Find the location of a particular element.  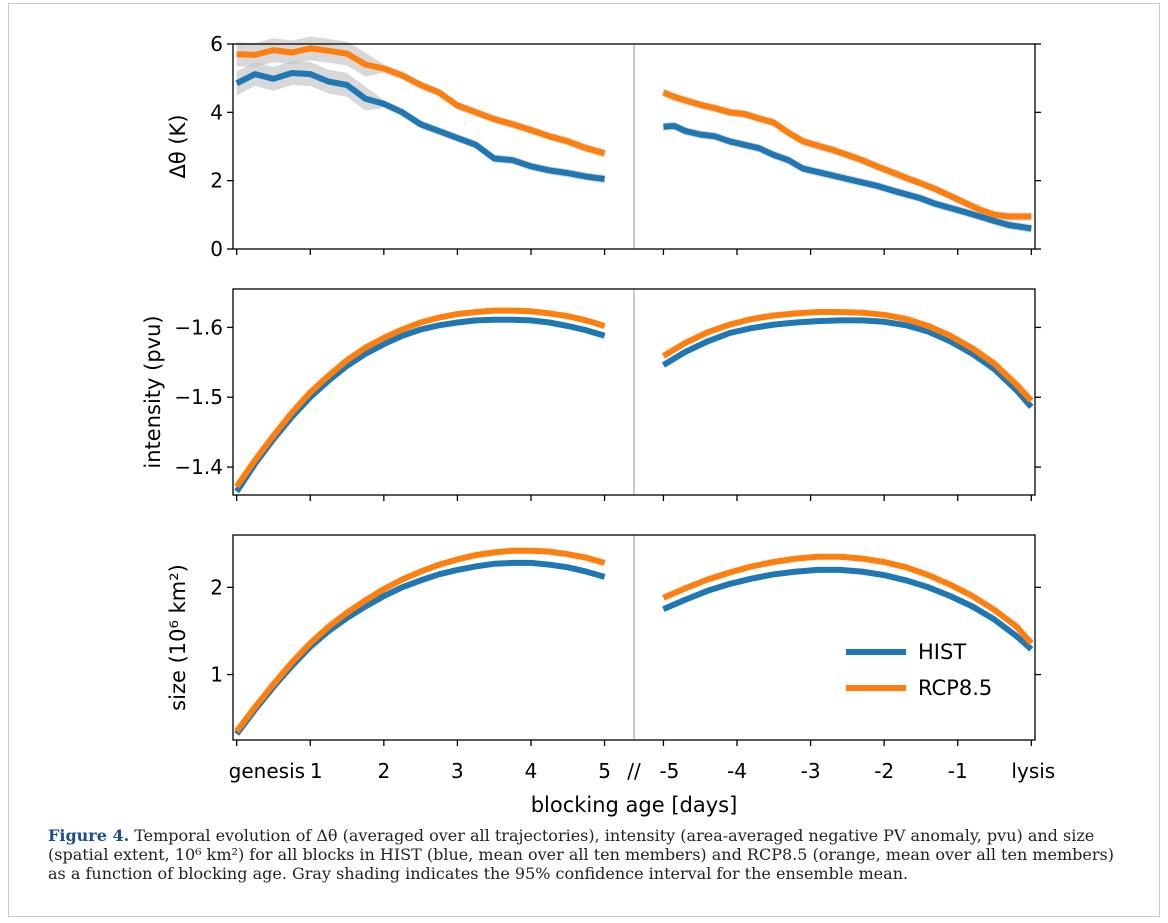

x-tick-label: -5 is located at coordinates (669, 771).